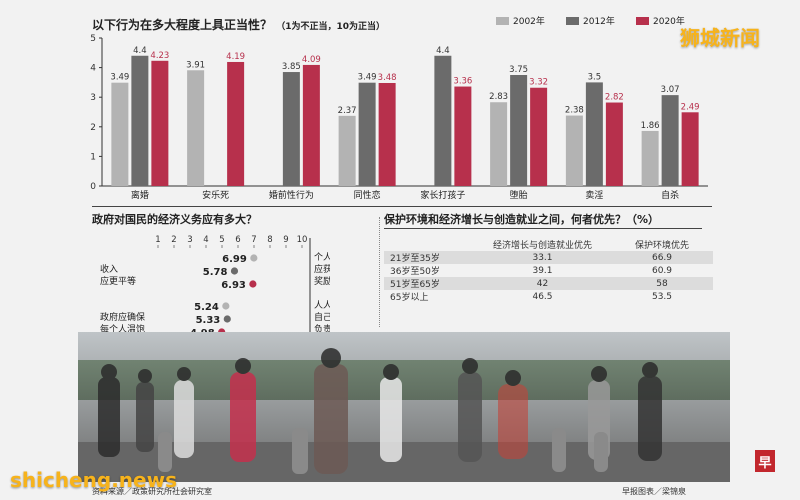 This screenshot has height=500, width=800. I want to click on table-row: 51岁至65岁 42 58, so click(548, 283).